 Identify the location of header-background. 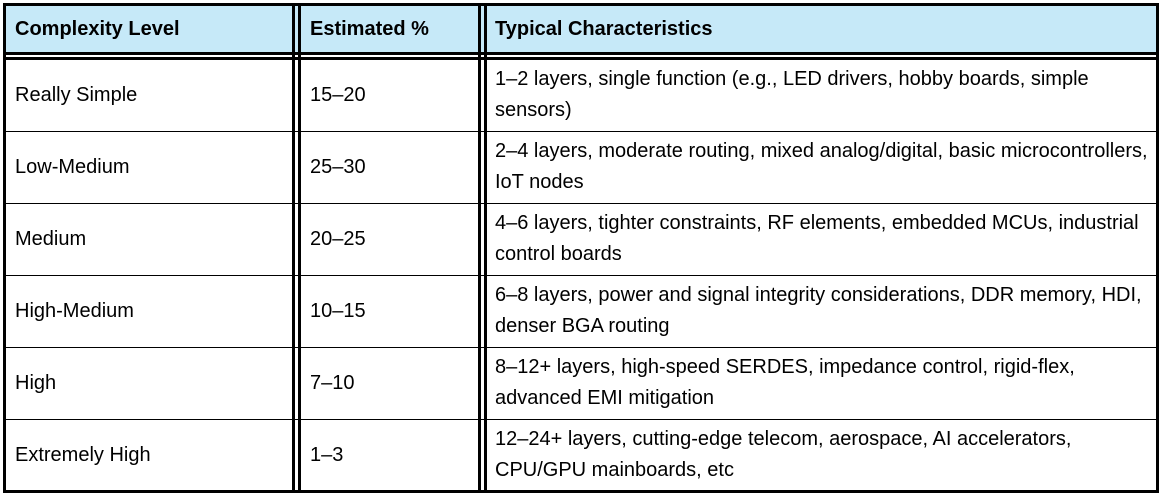
(581, 29).